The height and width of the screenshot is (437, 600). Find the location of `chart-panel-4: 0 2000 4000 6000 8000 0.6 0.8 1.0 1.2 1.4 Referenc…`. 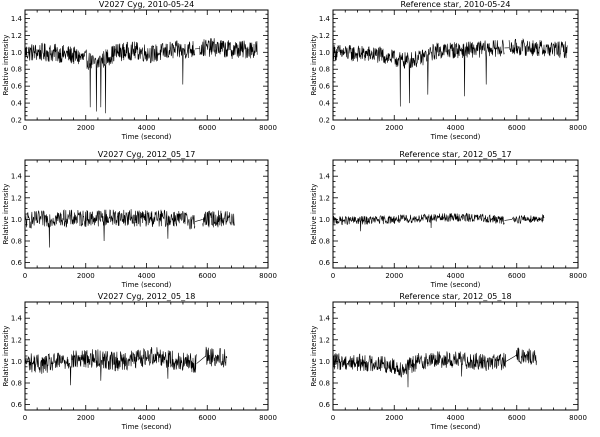

chart-panel-4: 0 2000 4000 6000 8000 0.6 0.8 1.0 1.2 1.4 Referenc… is located at coordinates (448, 219).